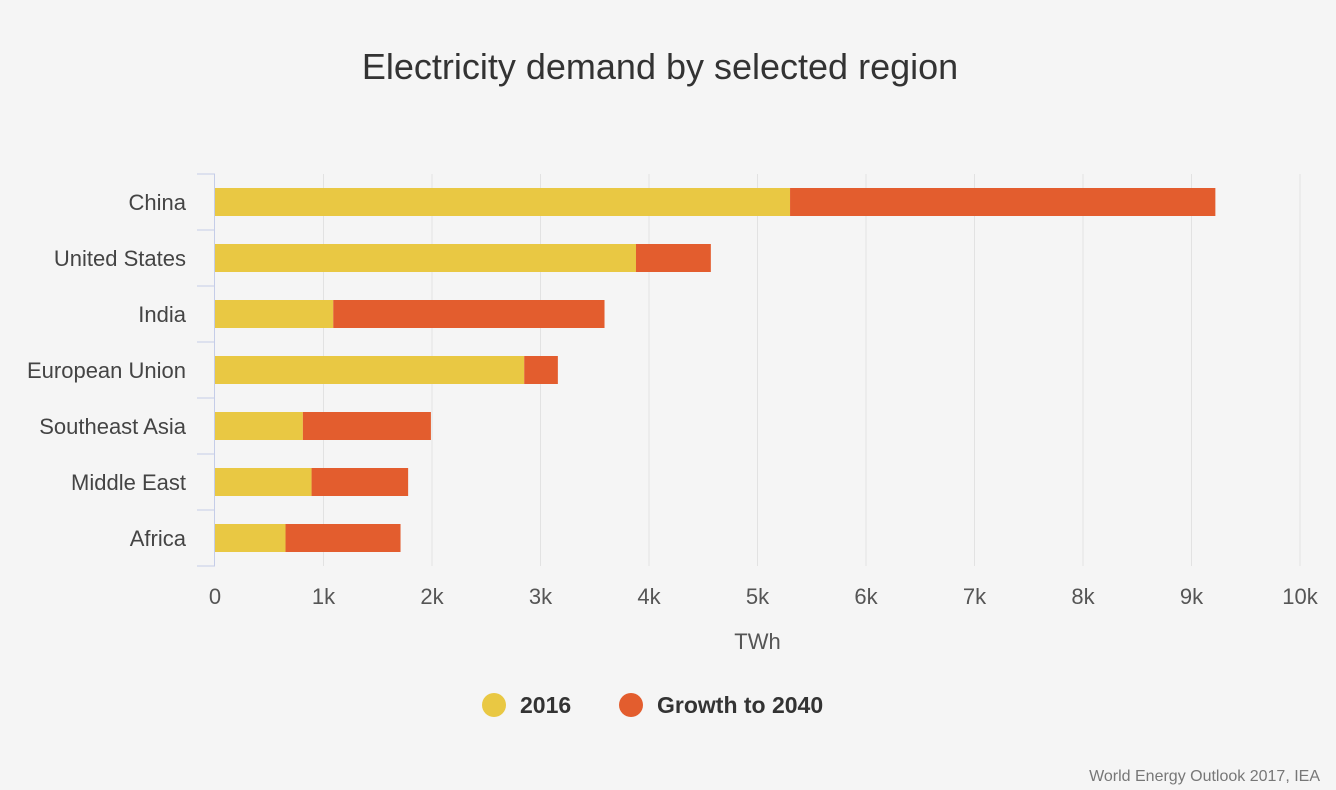  I want to click on x-tick-label: 1k, so click(324, 596).